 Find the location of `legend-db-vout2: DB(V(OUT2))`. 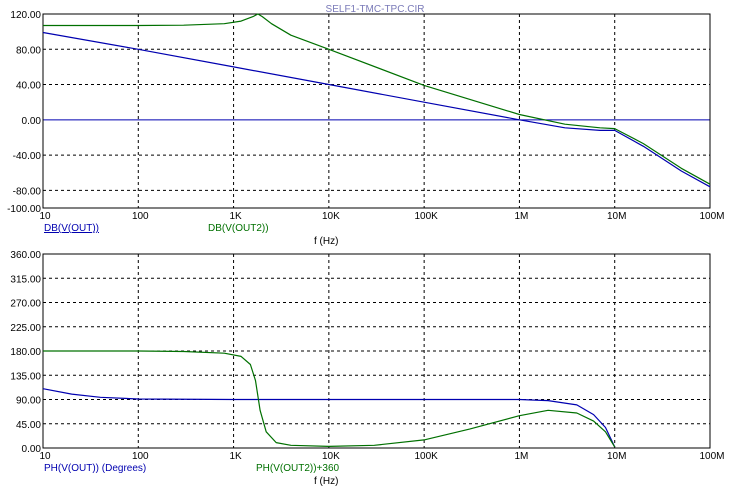

legend-db-vout2: DB(V(OUT2)) is located at coordinates (238, 228).